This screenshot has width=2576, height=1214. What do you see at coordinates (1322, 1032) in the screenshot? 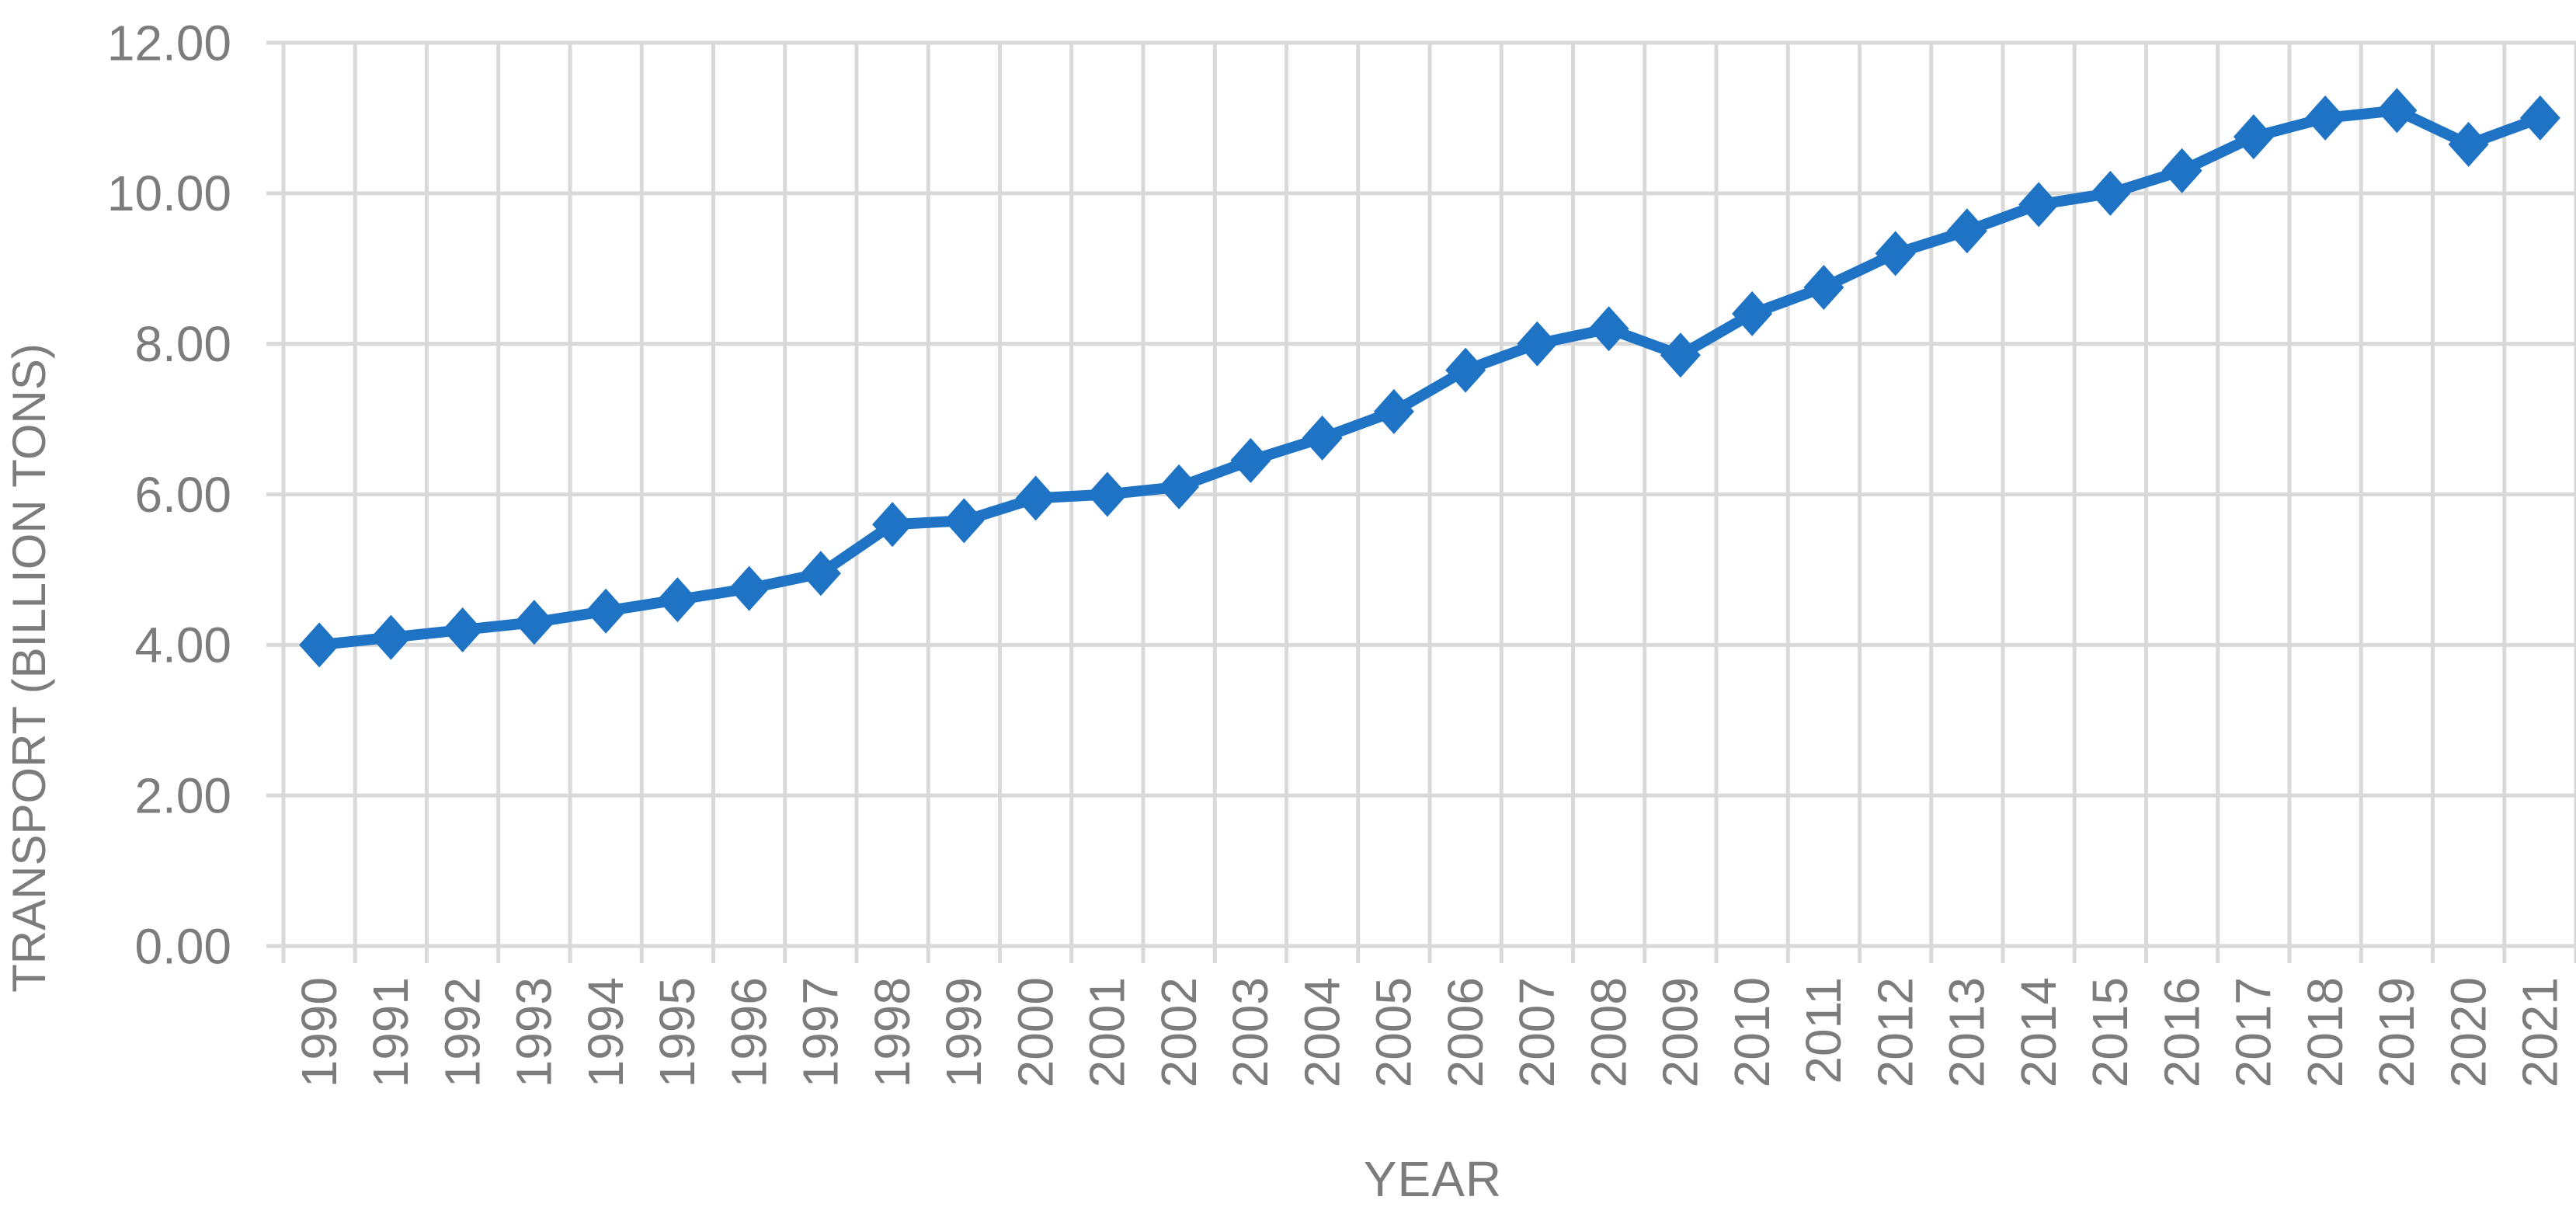
I see `x-axis-tick-label: 2004` at bounding box center [1322, 1032].